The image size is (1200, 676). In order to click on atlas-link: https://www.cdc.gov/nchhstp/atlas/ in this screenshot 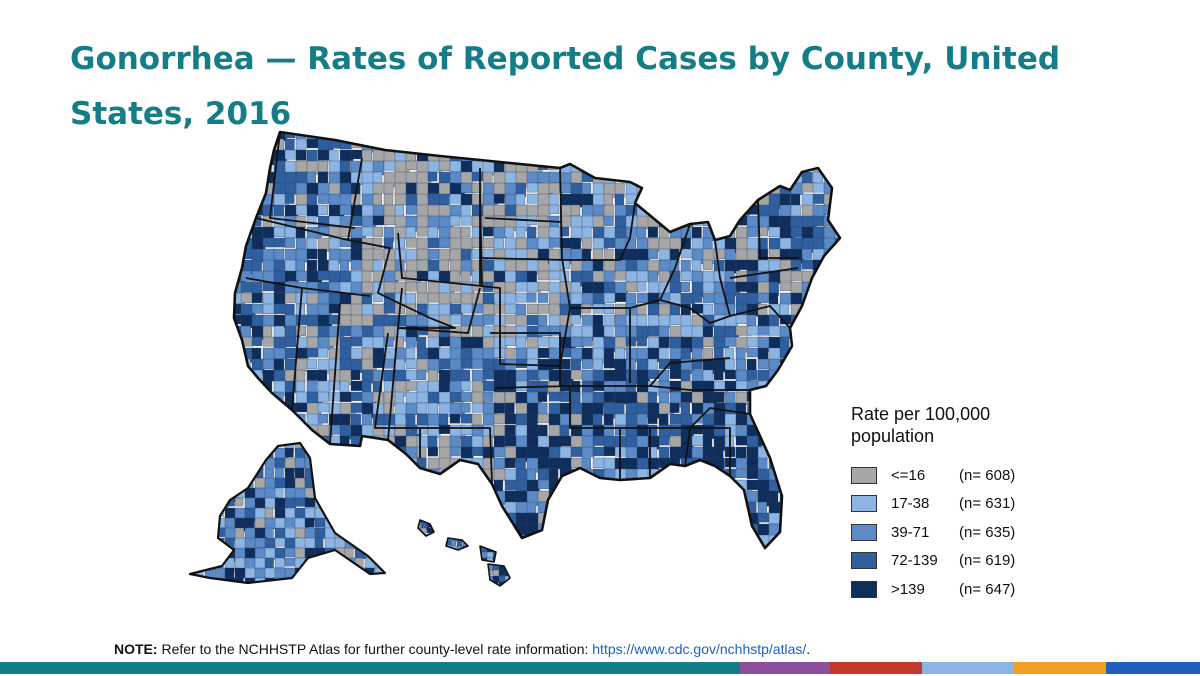, I will do `click(699, 649)`.